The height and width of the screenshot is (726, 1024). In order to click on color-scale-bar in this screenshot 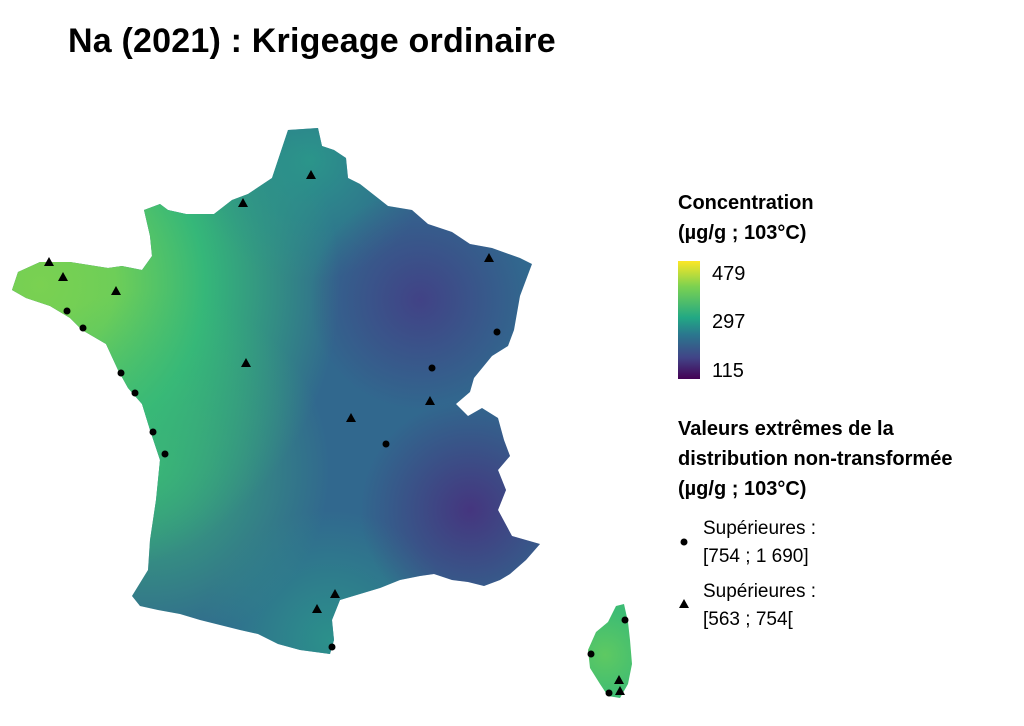, I will do `click(689, 320)`.